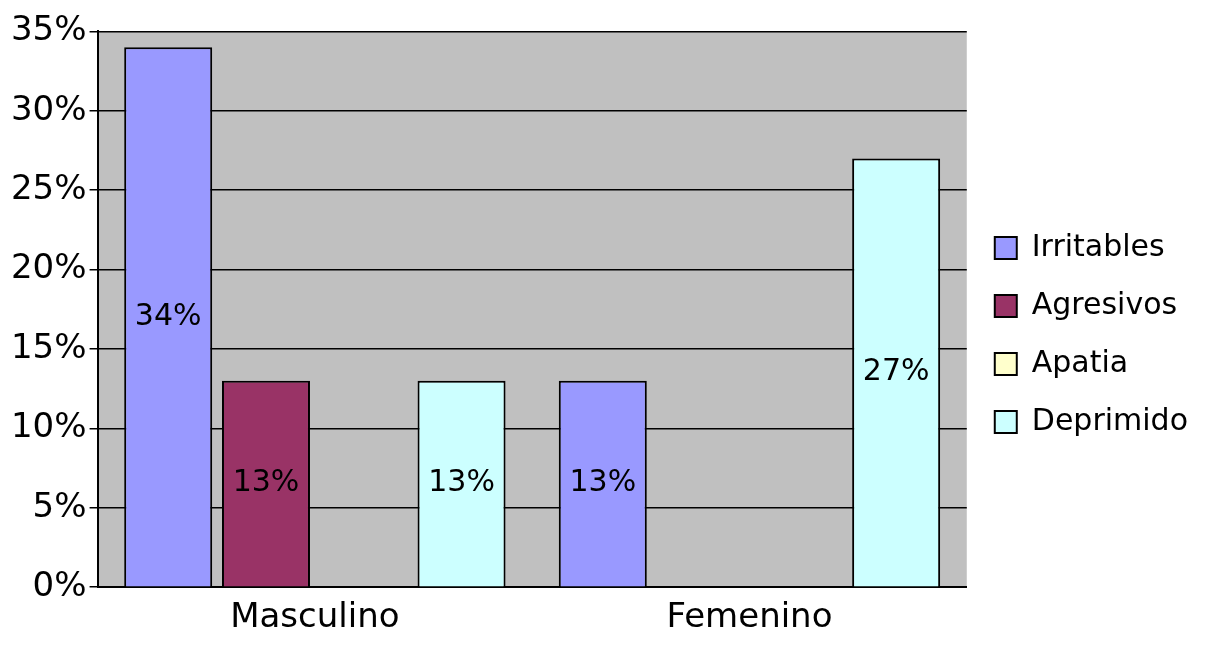 The width and height of the screenshot is (1218, 650). Describe the element at coordinates (1098, 245) in the screenshot. I see `legend-label: Irritables` at that location.